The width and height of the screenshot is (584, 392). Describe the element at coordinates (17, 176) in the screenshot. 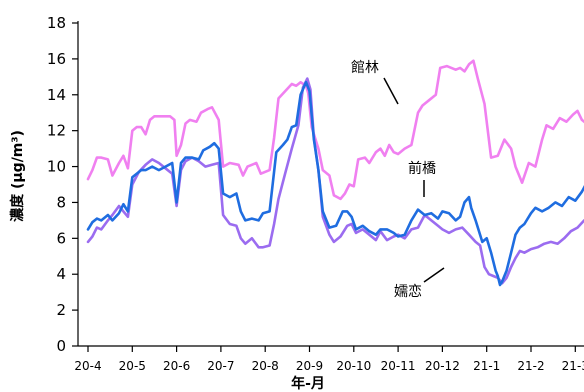

I see `y-axis-title: 濃度 (μg/m³)` at that location.